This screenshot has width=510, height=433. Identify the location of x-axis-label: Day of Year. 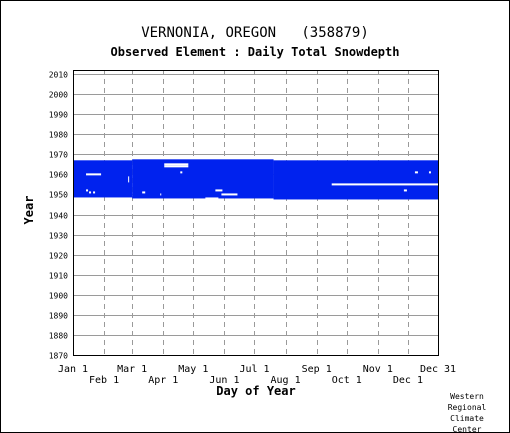
(256, 391).